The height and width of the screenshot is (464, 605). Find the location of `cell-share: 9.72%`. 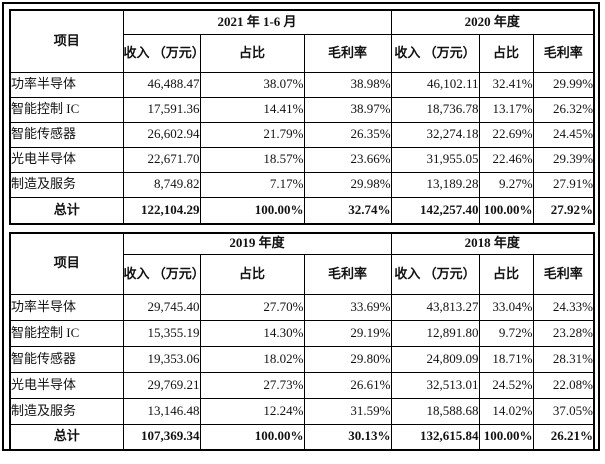

cell-share: 9.72% is located at coordinates (506, 333).